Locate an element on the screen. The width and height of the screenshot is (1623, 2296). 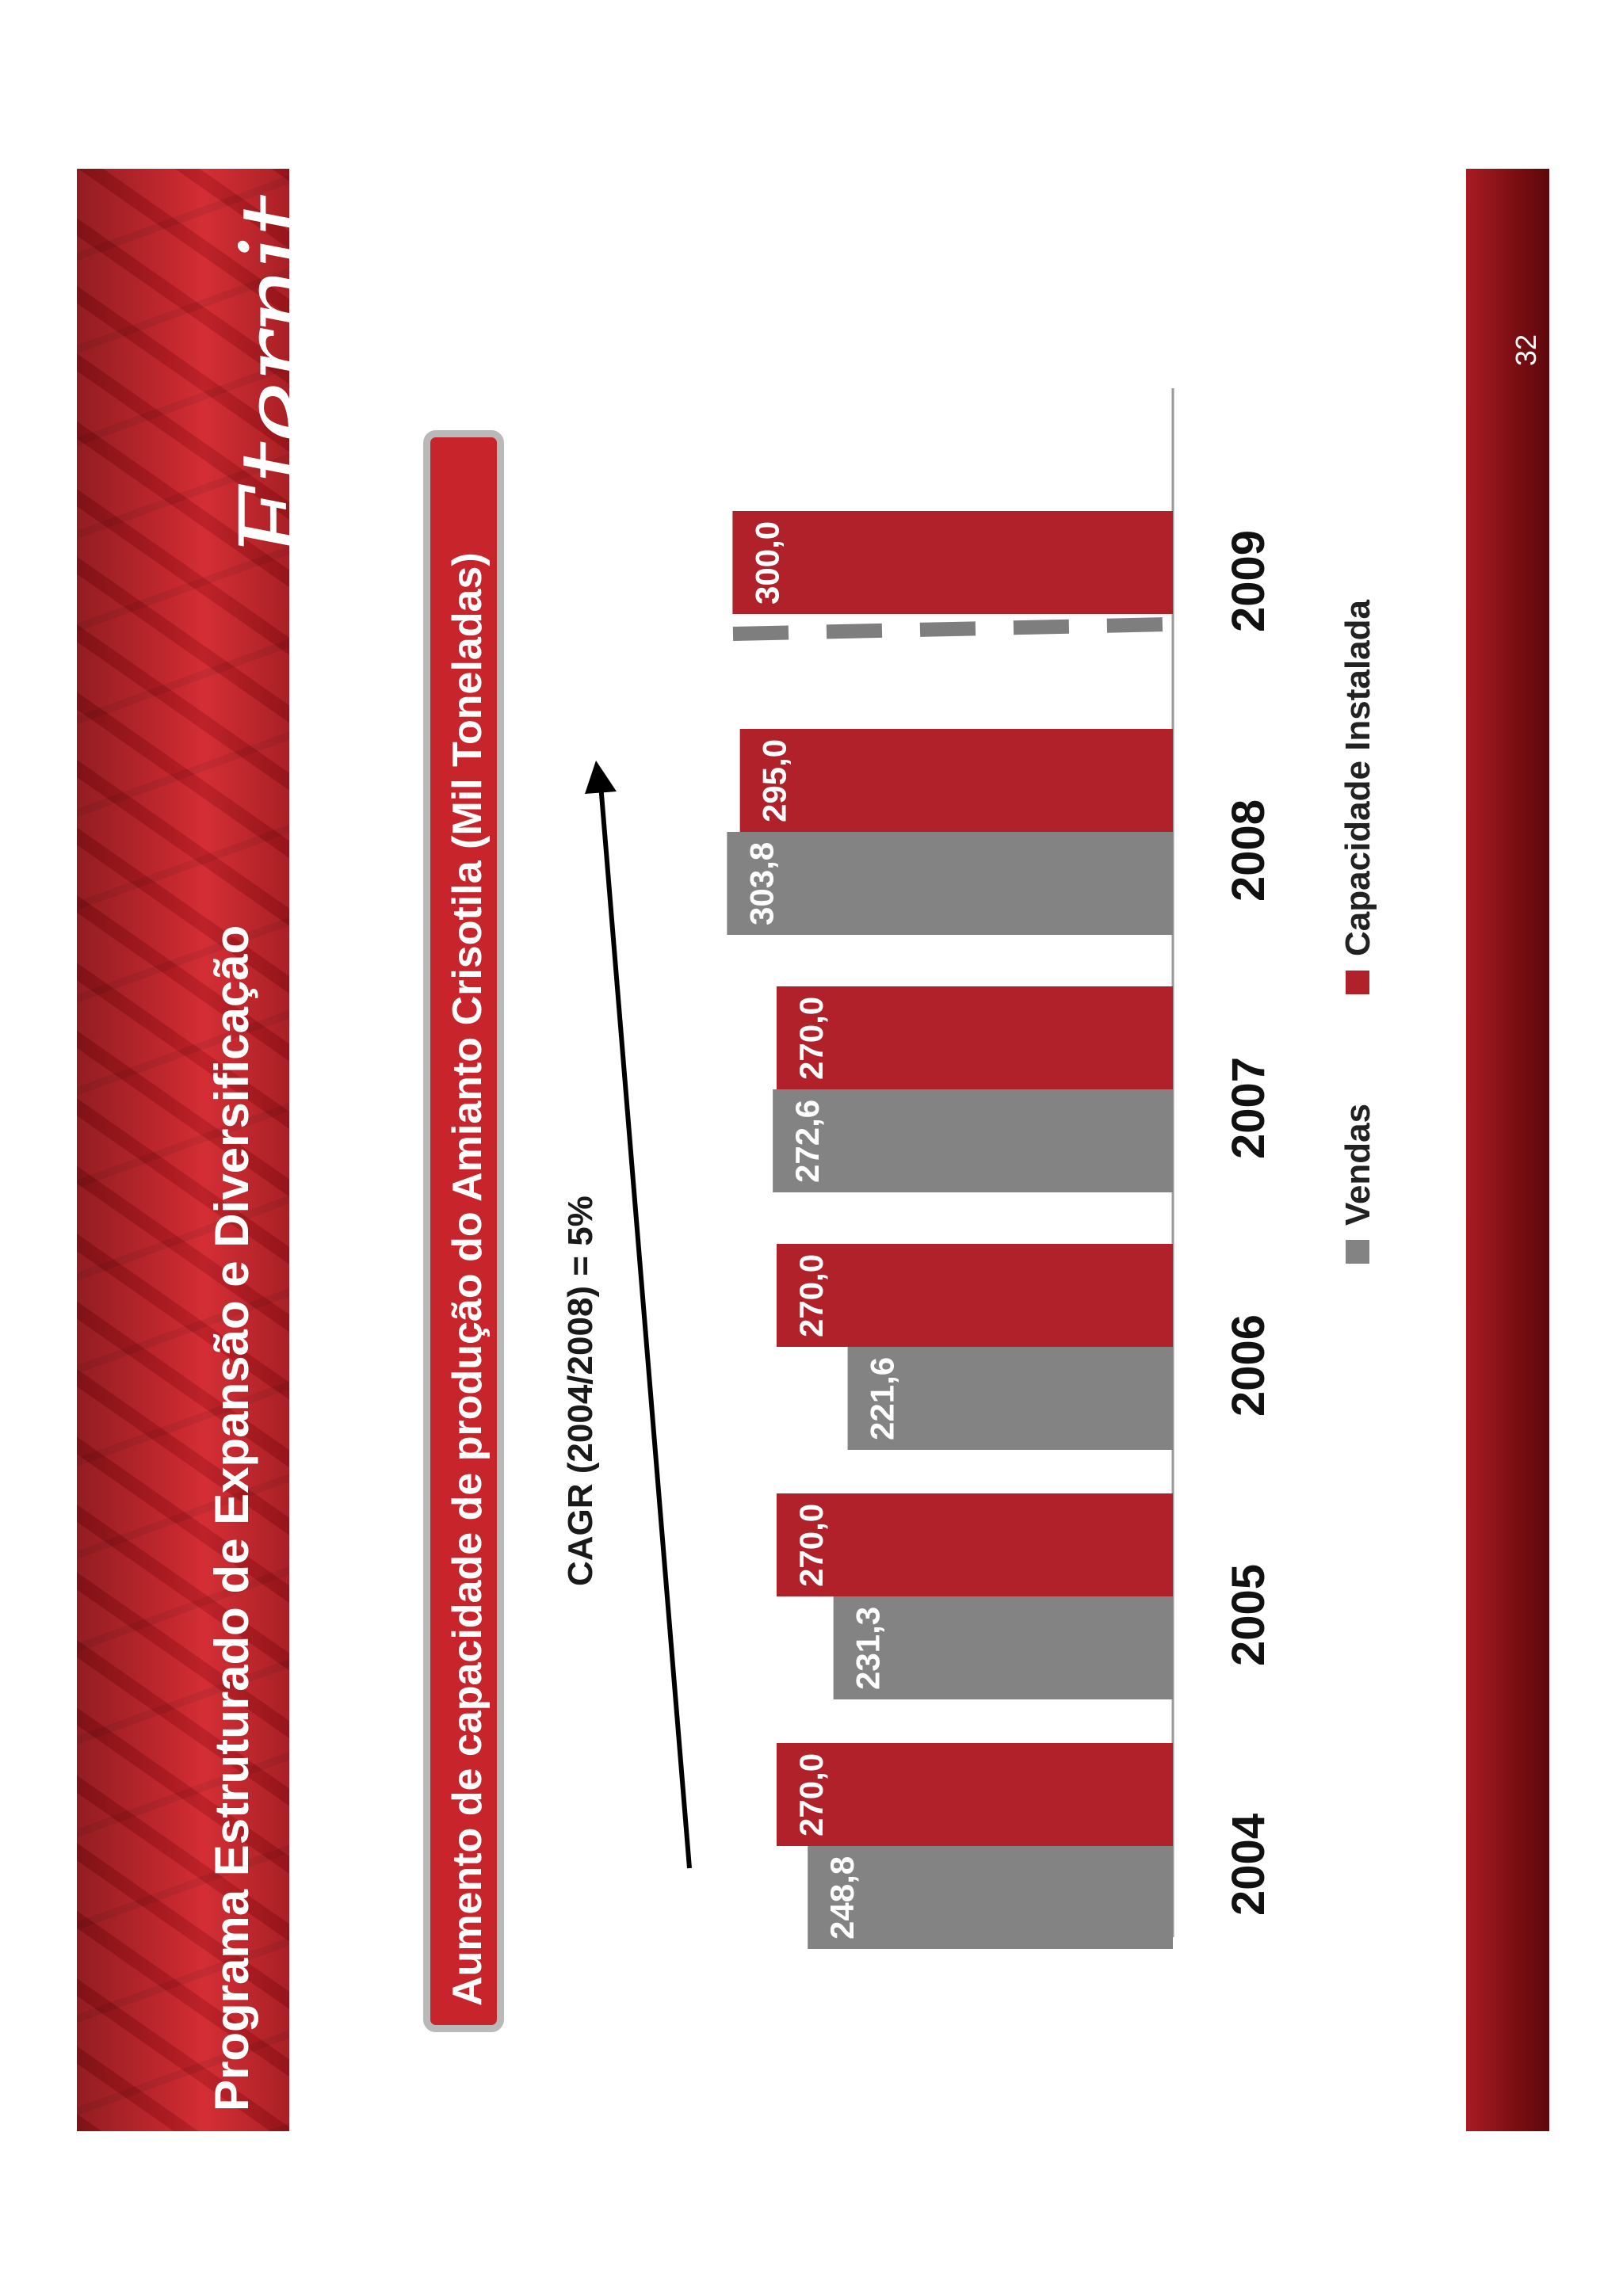
bar-capacidade-2007 is located at coordinates (974, 1037).